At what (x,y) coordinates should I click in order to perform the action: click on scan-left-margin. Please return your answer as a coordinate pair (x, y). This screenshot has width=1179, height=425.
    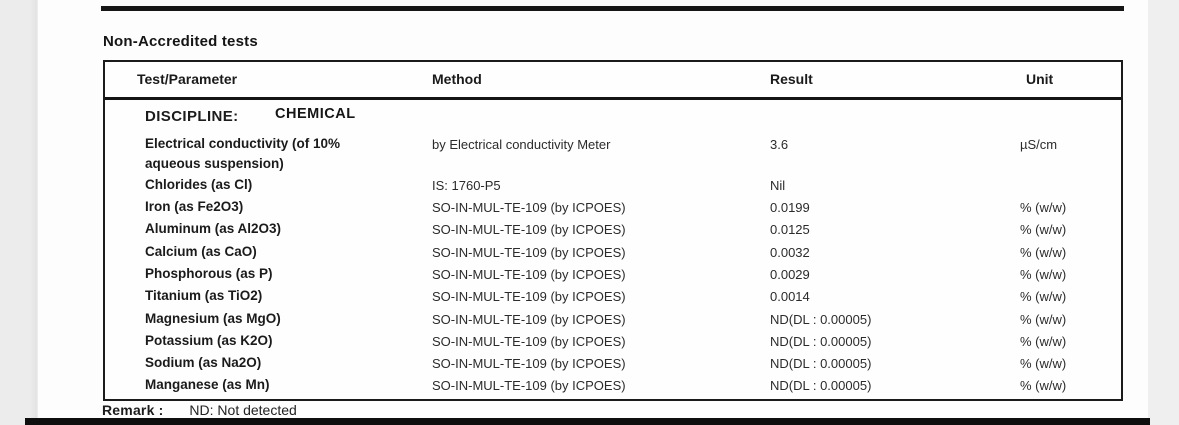
    Looking at the image, I should click on (19, 212).